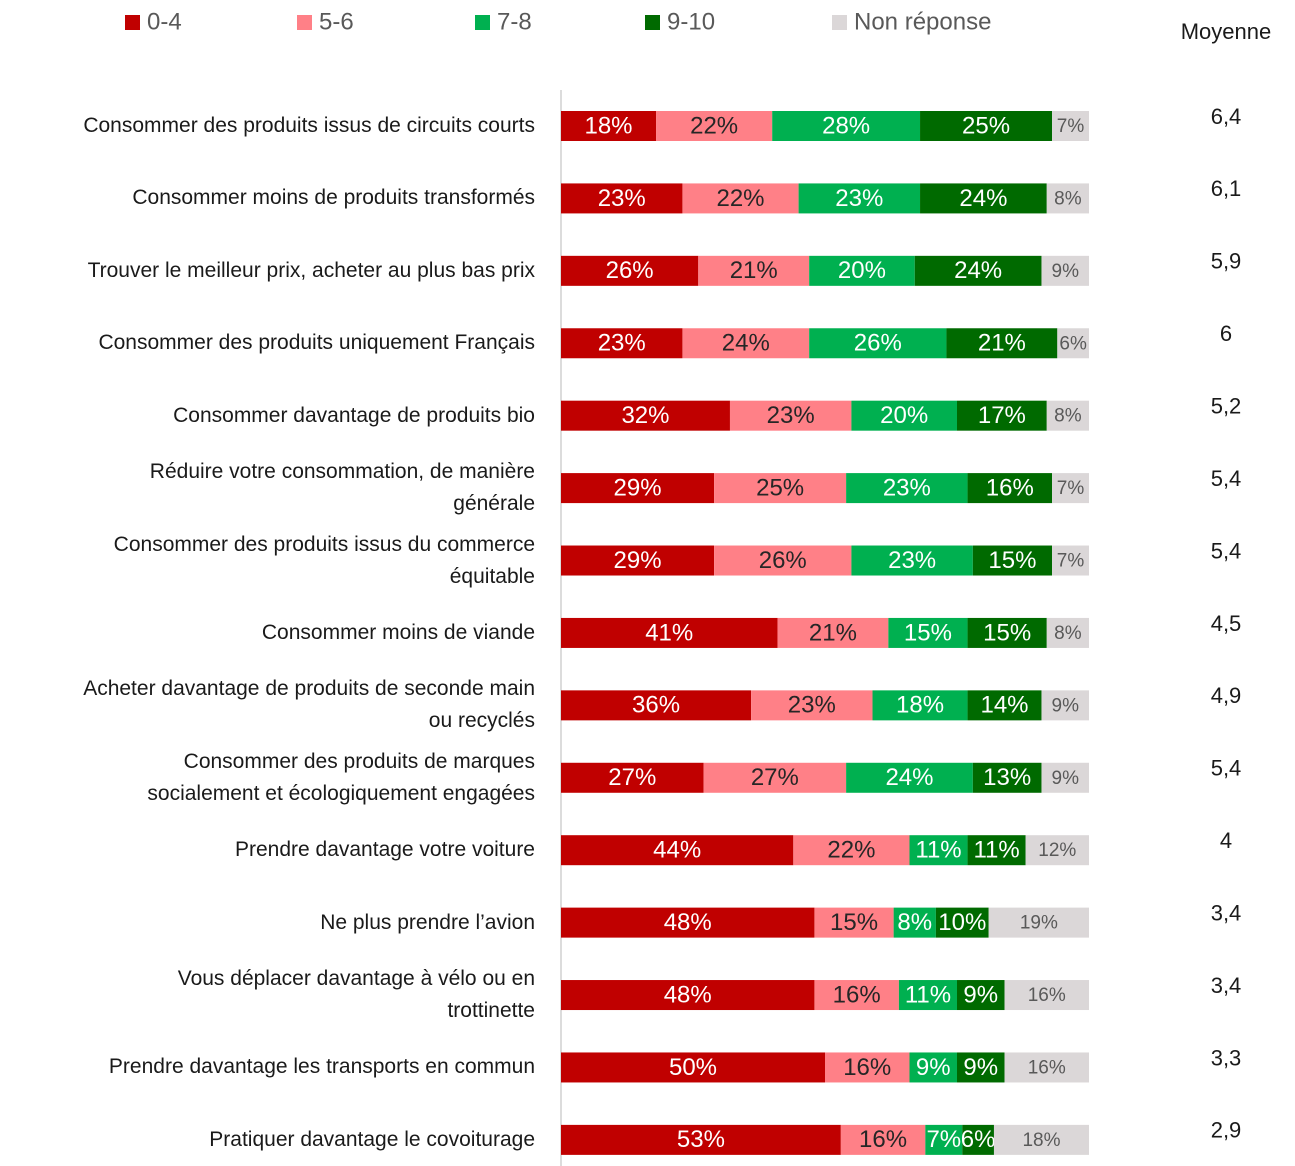  Describe the element at coordinates (775, 777) in the screenshot. I see `data-label: 27%` at that location.